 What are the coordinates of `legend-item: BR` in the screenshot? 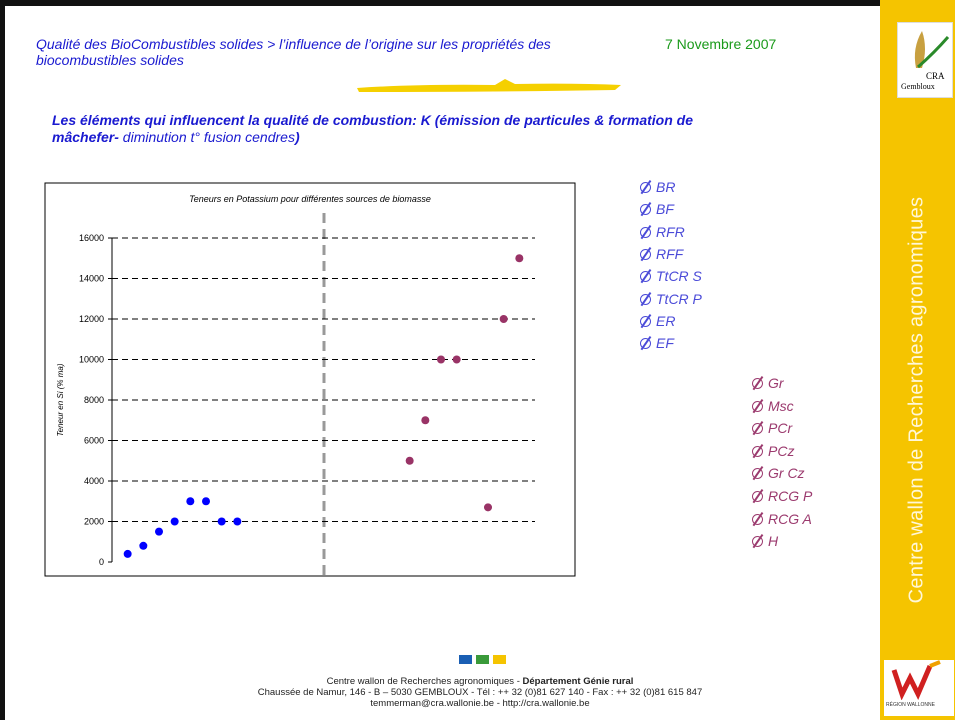 It's located at (657, 187).